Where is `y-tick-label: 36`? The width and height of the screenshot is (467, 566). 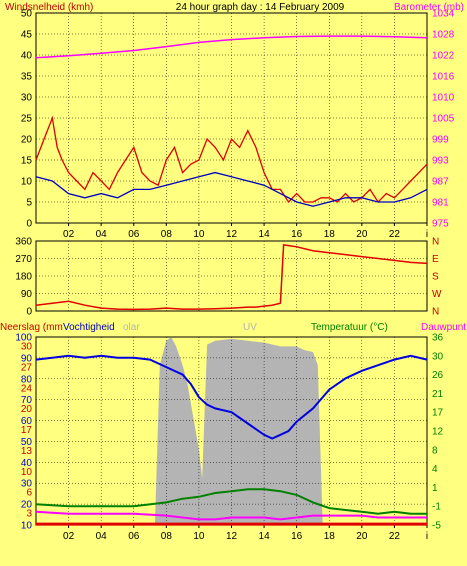 y-tick-label: 36 is located at coordinates (438, 338).